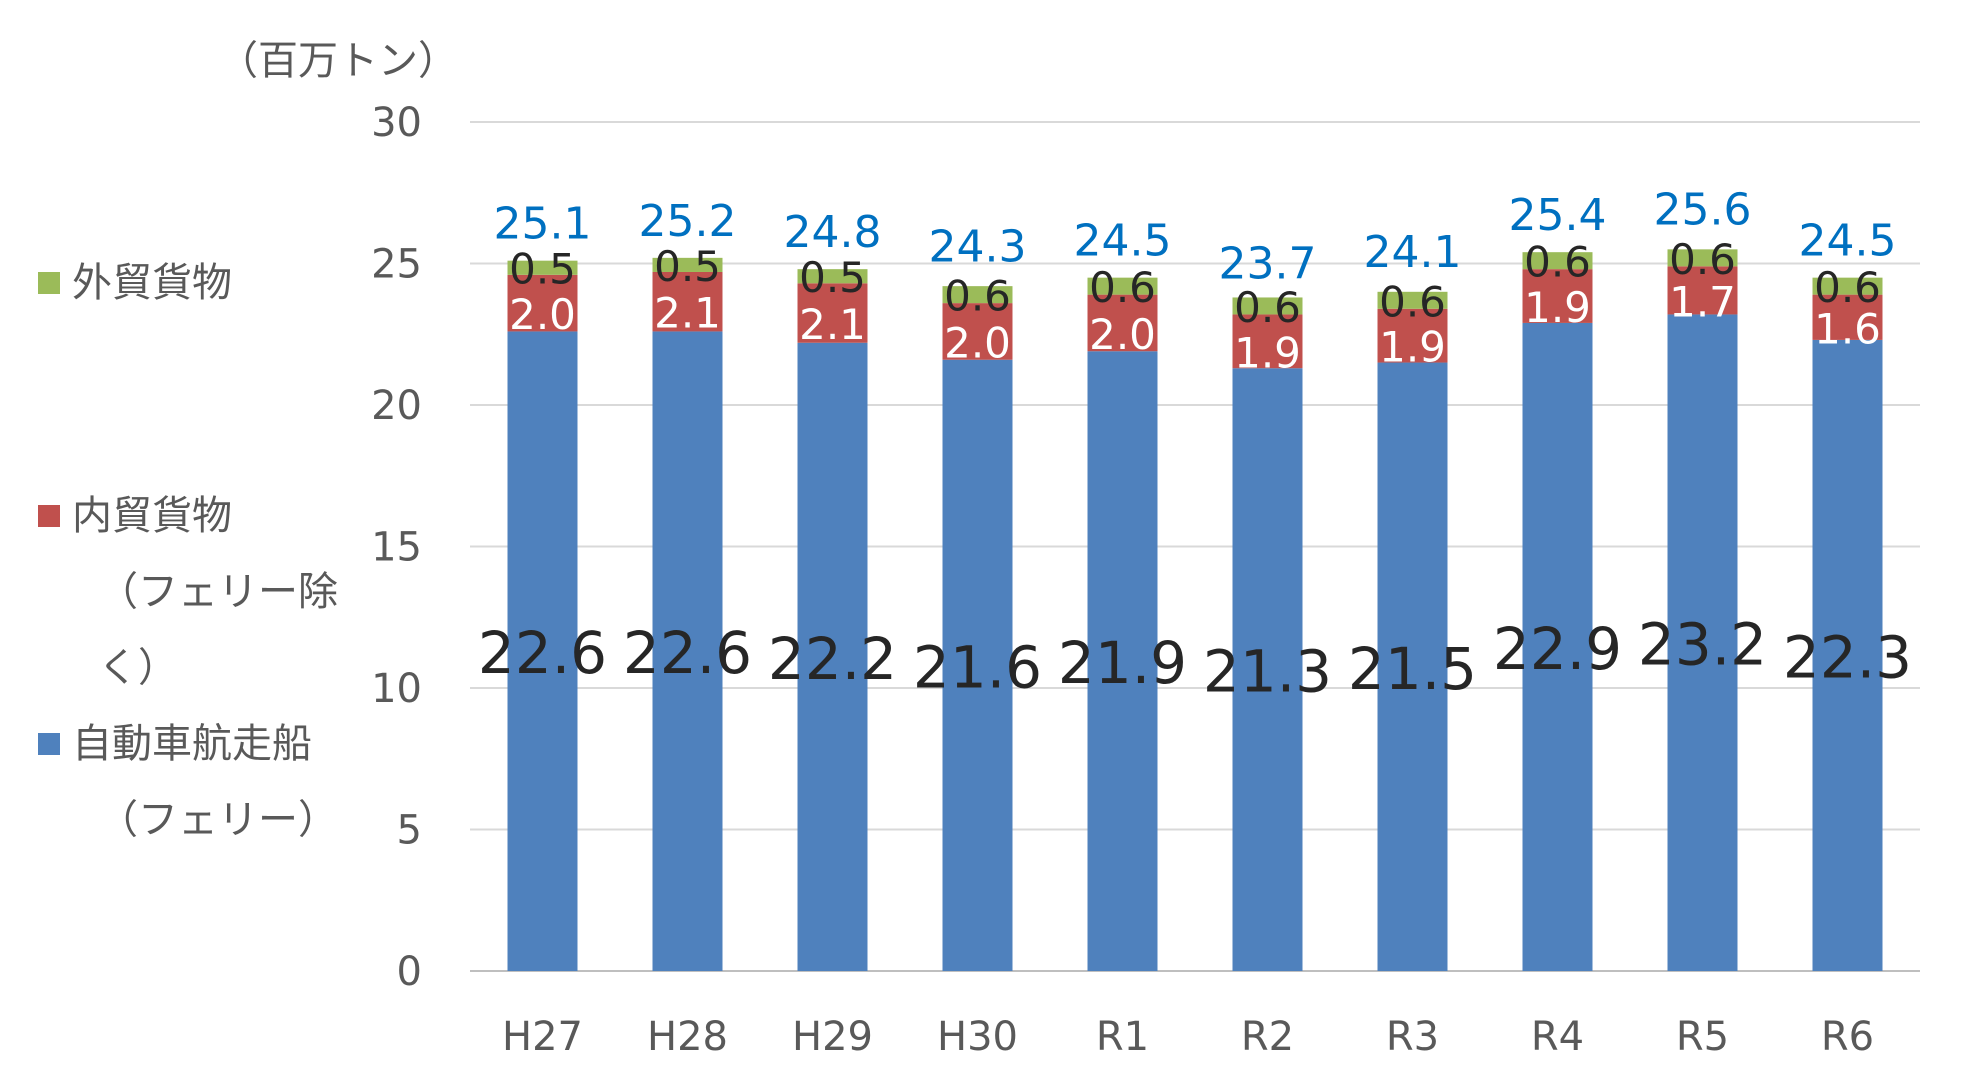  I want to click on data-label-total: 24.8, so click(833, 232).